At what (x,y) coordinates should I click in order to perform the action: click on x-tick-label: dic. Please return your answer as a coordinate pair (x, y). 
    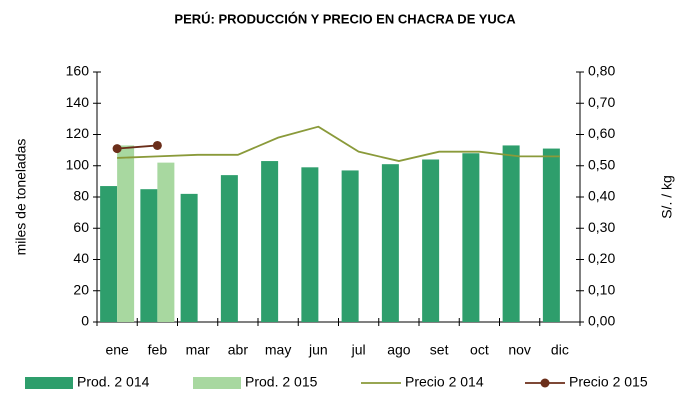
    Looking at the image, I should click on (560, 350).